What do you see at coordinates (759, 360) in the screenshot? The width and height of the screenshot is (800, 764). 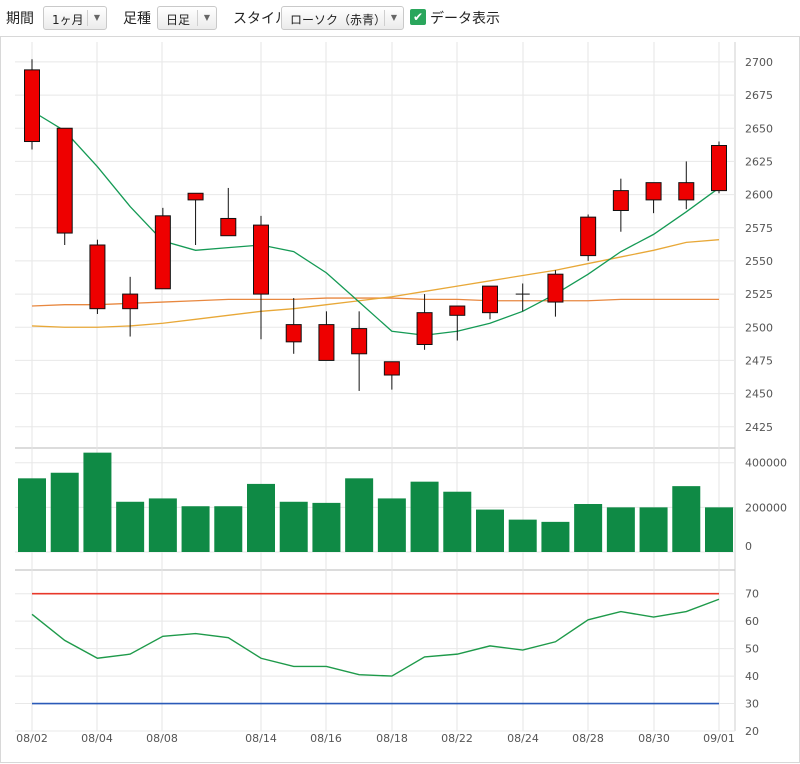 I see `price-tick-label: 2475` at bounding box center [759, 360].